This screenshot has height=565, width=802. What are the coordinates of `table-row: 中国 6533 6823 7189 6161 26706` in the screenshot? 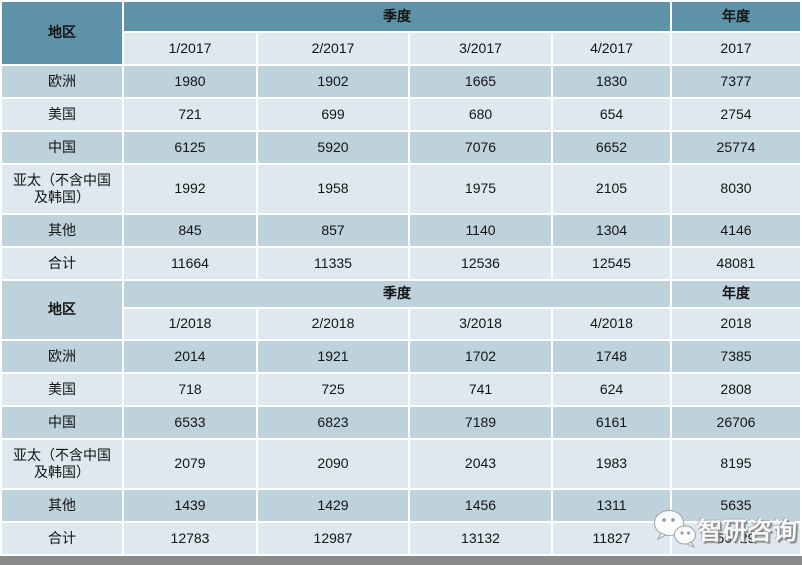 It's located at (401, 422).